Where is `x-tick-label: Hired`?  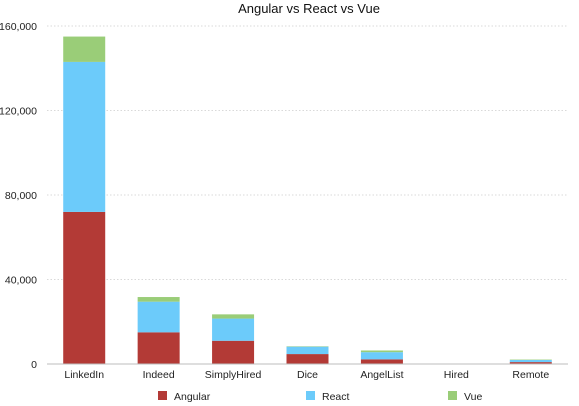 x-tick-label: Hired is located at coordinates (456, 375).